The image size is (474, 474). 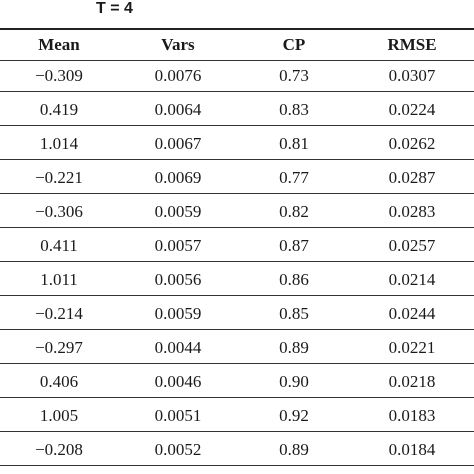 What do you see at coordinates (178, 381) in the screenshot?
I see `vars-cell: 0.0046` at bounding box center [178, 381].